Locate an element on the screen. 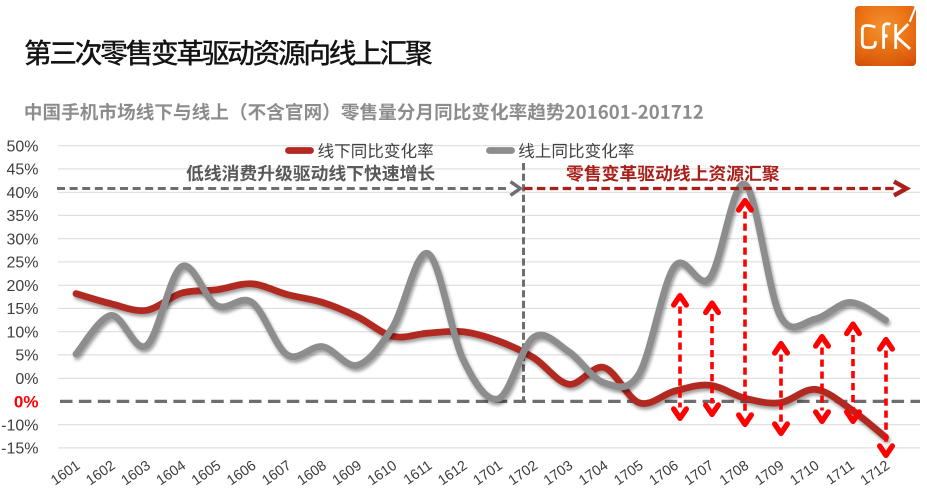  svg-text: -10% is located at coordinates (19, 425).